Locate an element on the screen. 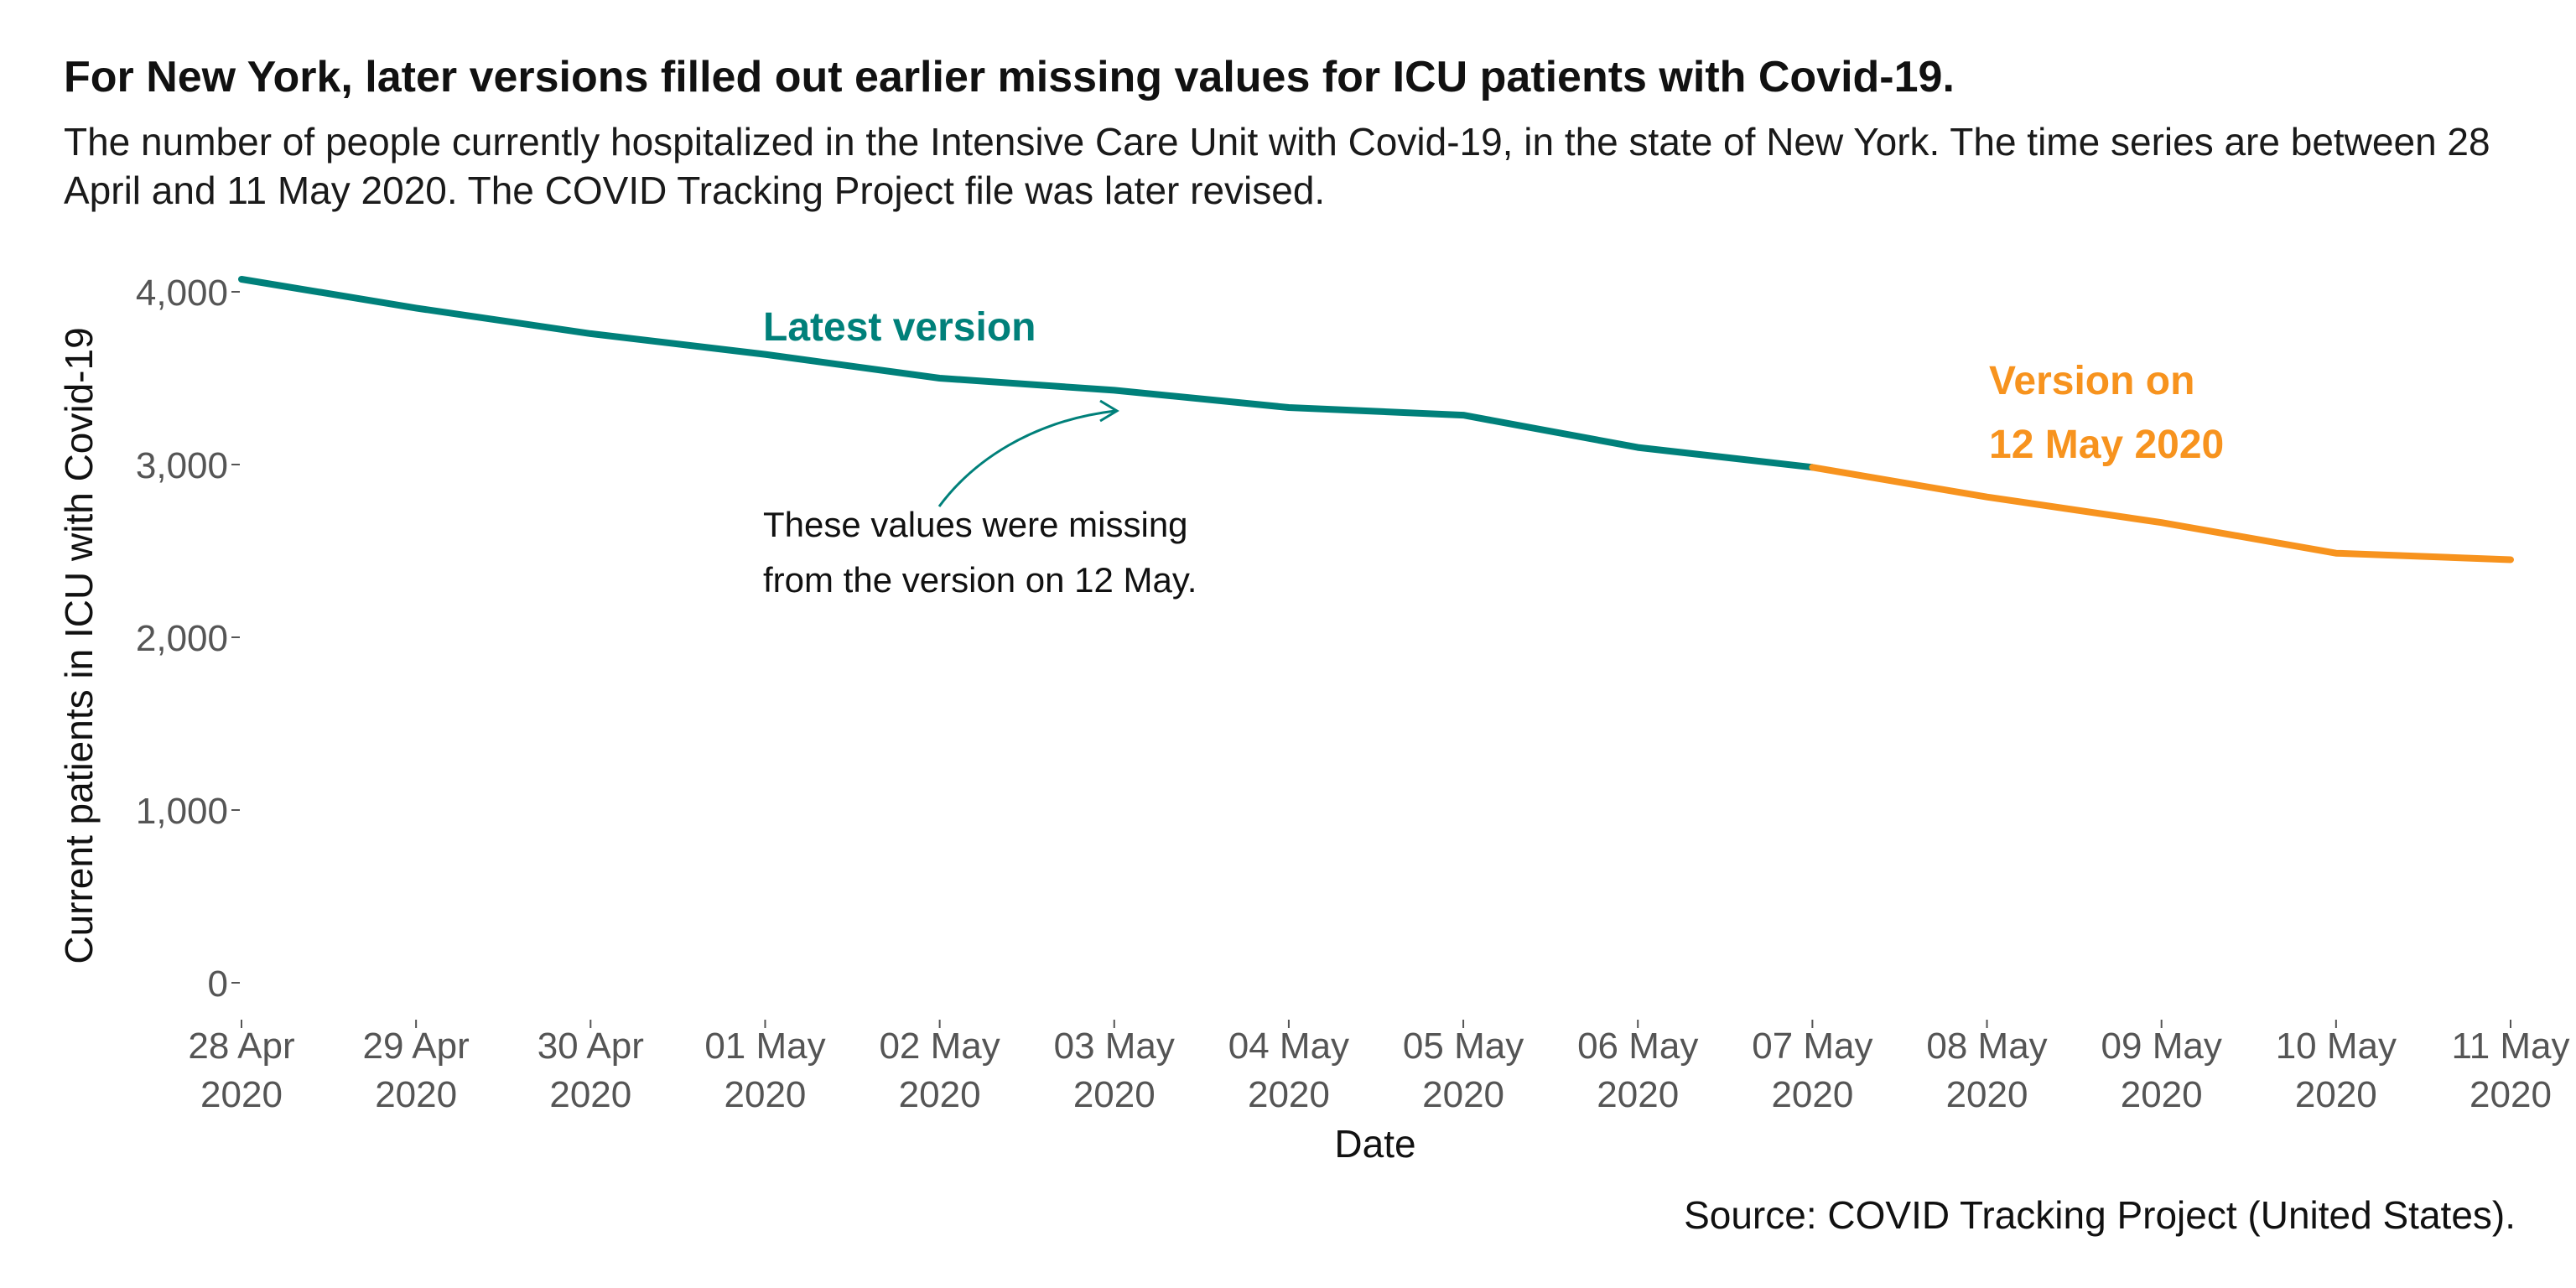 Image resolution: width=2576 pixels, height=1288 pixels. series-label-version-12-may-line1: Version on is located at coordinates (2091, 381).